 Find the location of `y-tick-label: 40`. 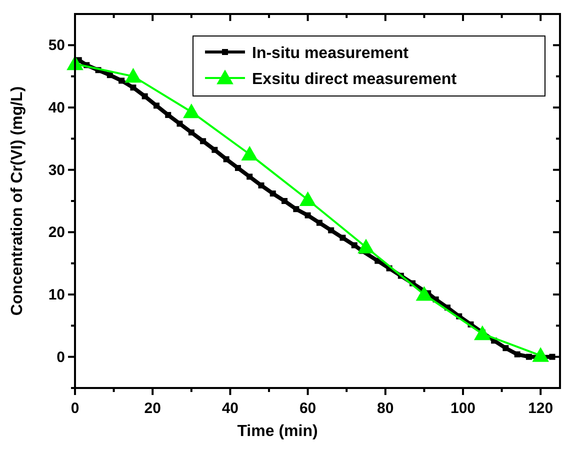

y-tick-label: 40 is located at coordinates (56, 108).